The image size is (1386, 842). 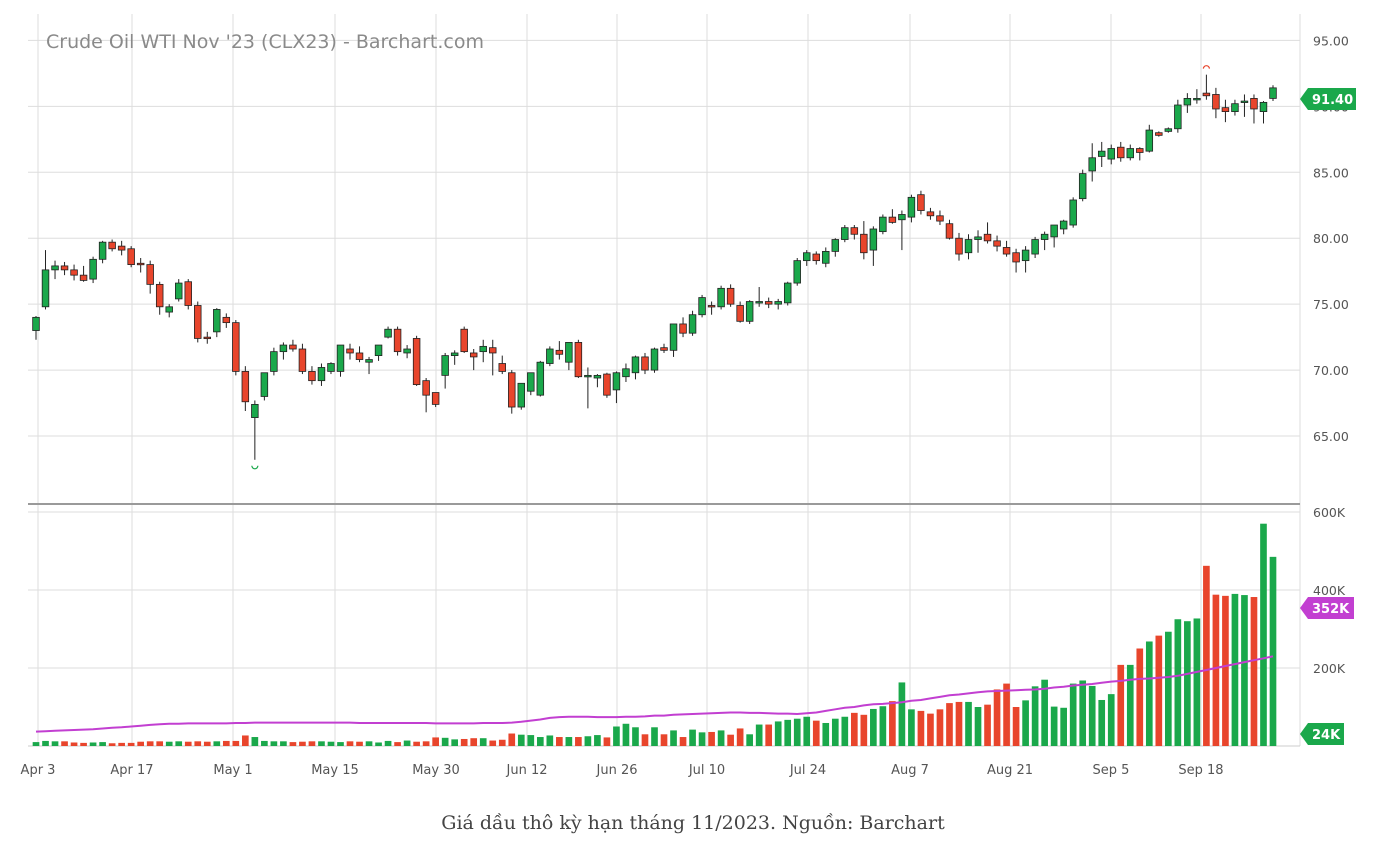 What do you see at coordinates (1329, 590) in the screenshot?
I see `volume-axis: 200K 400K 600K` at bounding box center [1329, 590].